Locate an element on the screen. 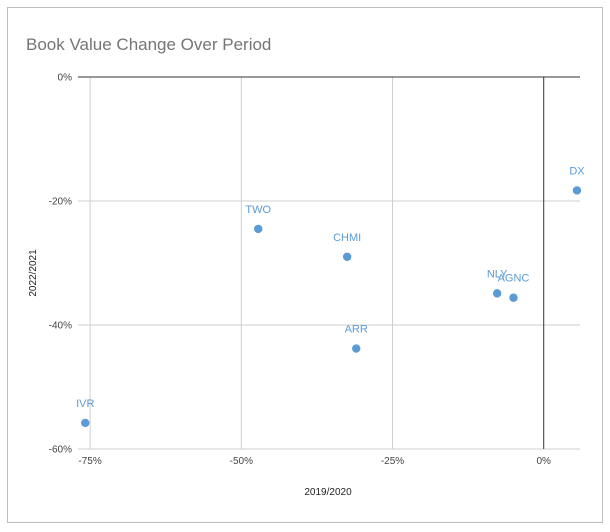  data-point-dx is located at coordinates (577, 190).